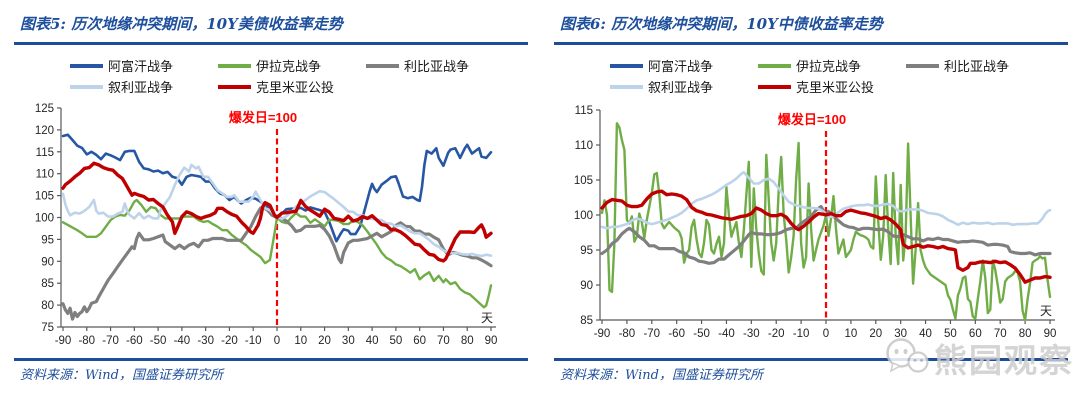 This screenshot has width=1080, height=407. What do you see at coordinates (47, 328) in the screenshot?
I see `svg-text: 75` at bounding box center [47, 328].